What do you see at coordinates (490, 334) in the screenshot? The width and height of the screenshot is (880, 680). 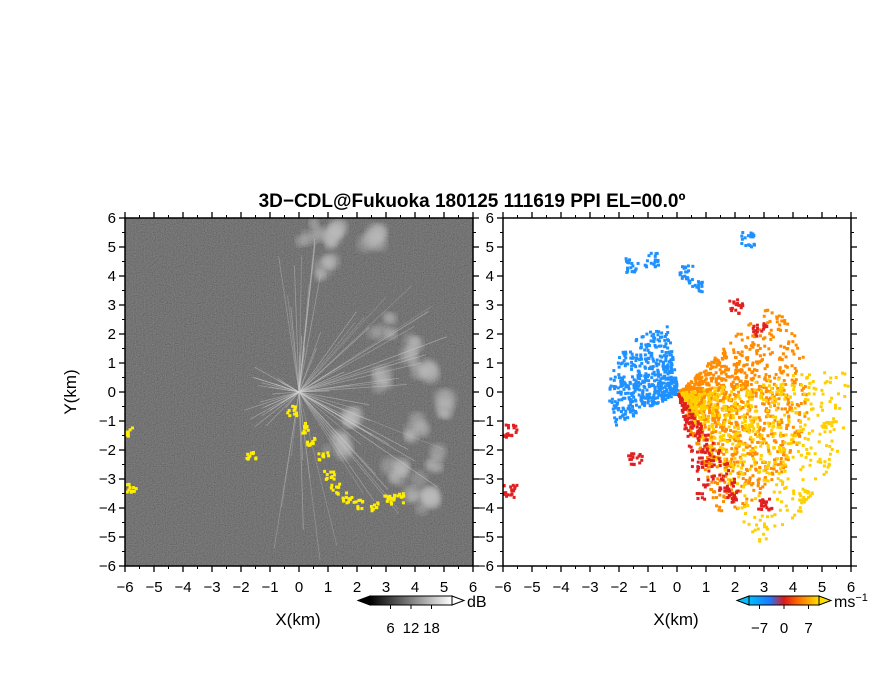 I see `right-y-tick-label: 2` at bounding box center [490, 334].